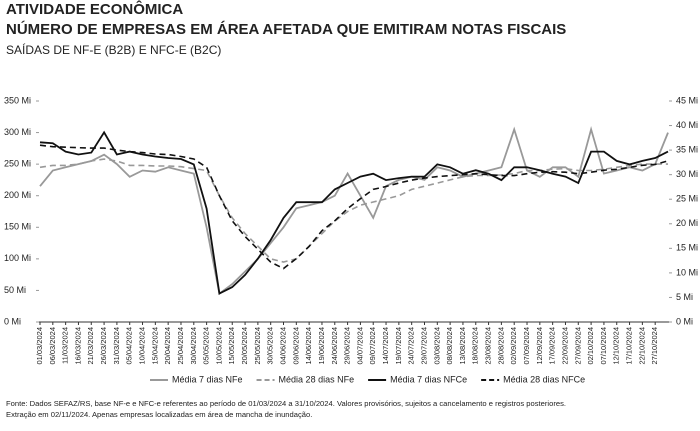 The image size is (700, 431). What do you see at coordinates (552, 346) in the screenshot?
I see `x-tick-label: 17/09/2024` at bounding box center [552, 346].